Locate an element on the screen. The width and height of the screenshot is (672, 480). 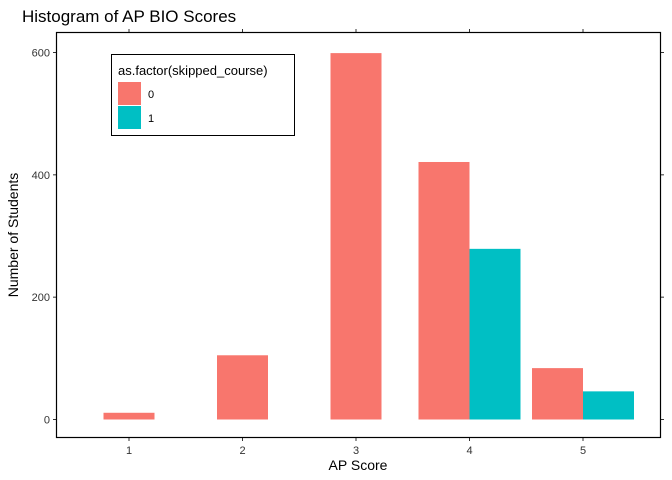
y-tick-label: 400 is located at coordinates (41, 176).